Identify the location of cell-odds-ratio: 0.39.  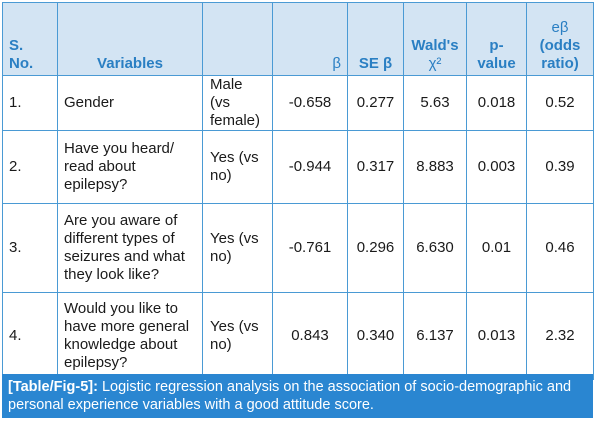
(560, 167).